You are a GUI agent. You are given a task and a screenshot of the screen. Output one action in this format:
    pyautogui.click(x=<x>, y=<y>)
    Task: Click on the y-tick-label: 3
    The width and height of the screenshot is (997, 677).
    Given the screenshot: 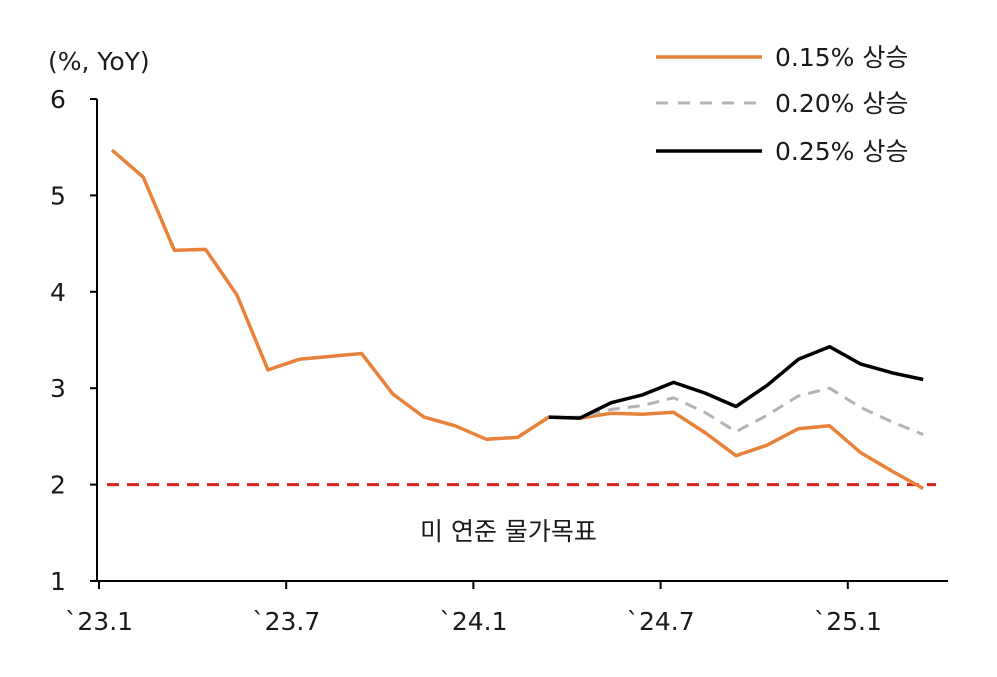 What is the action you would take?
    pyautogui.click(x=58, y=388)
    